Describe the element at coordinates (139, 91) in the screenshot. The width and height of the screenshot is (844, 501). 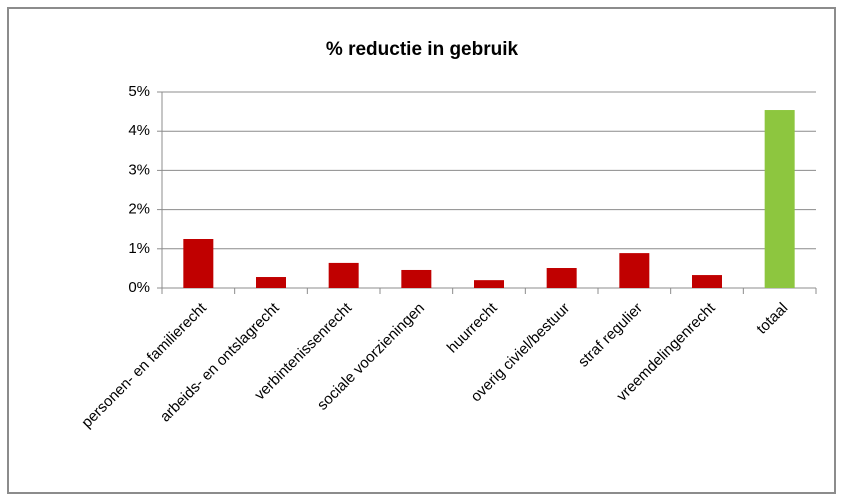
I see `y-tick-label: 5%` at that location.